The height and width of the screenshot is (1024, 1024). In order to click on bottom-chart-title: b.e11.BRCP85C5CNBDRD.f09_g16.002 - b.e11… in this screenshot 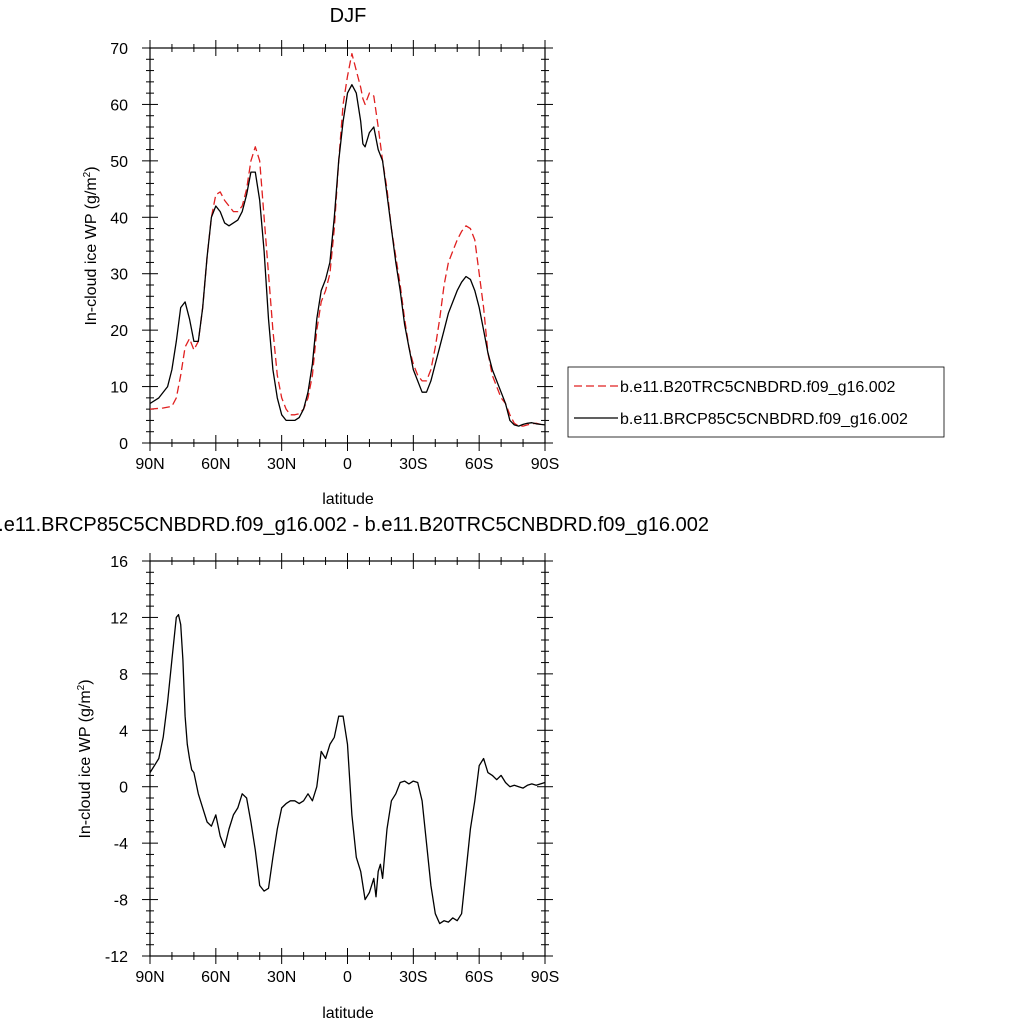, I will do `click(354, 525)`.